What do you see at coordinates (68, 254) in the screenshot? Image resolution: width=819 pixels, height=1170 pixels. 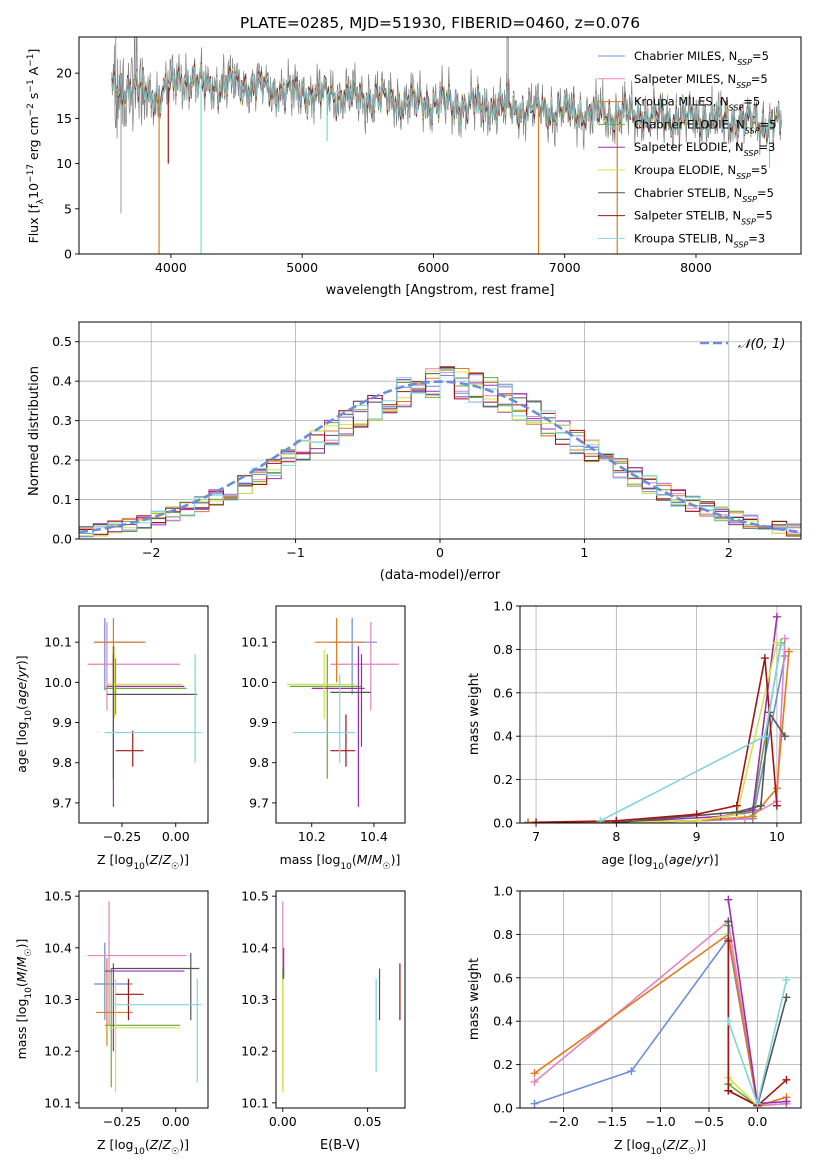 I see `spectrum-ytick-label: 0` at bounding box center [68, 254].